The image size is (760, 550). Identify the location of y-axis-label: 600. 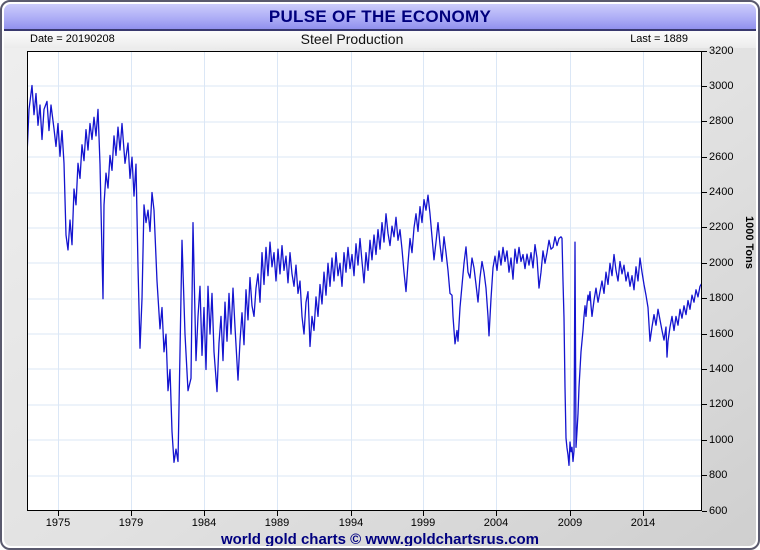
(718, 510).